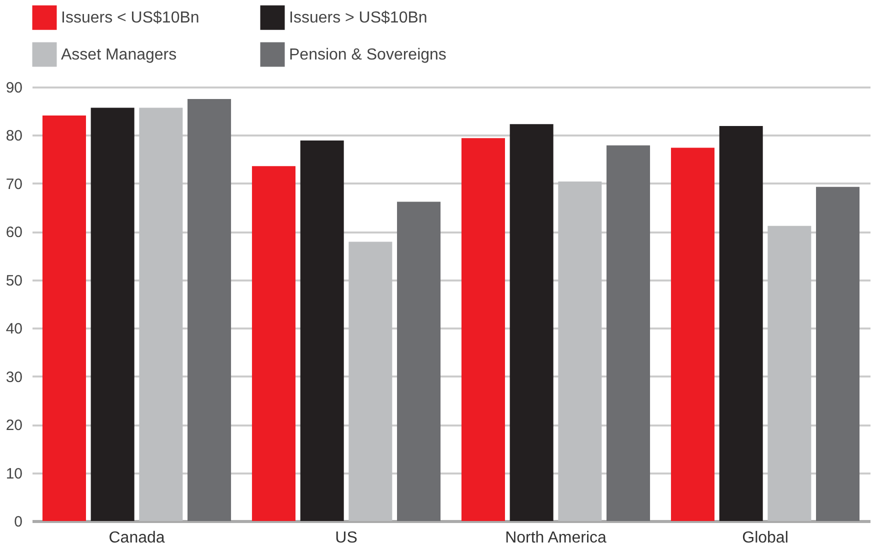 The width and height of the screenshot is (881, 555). I want to click on legend-label: Issuers > US$10Bn, so click(358, 18).